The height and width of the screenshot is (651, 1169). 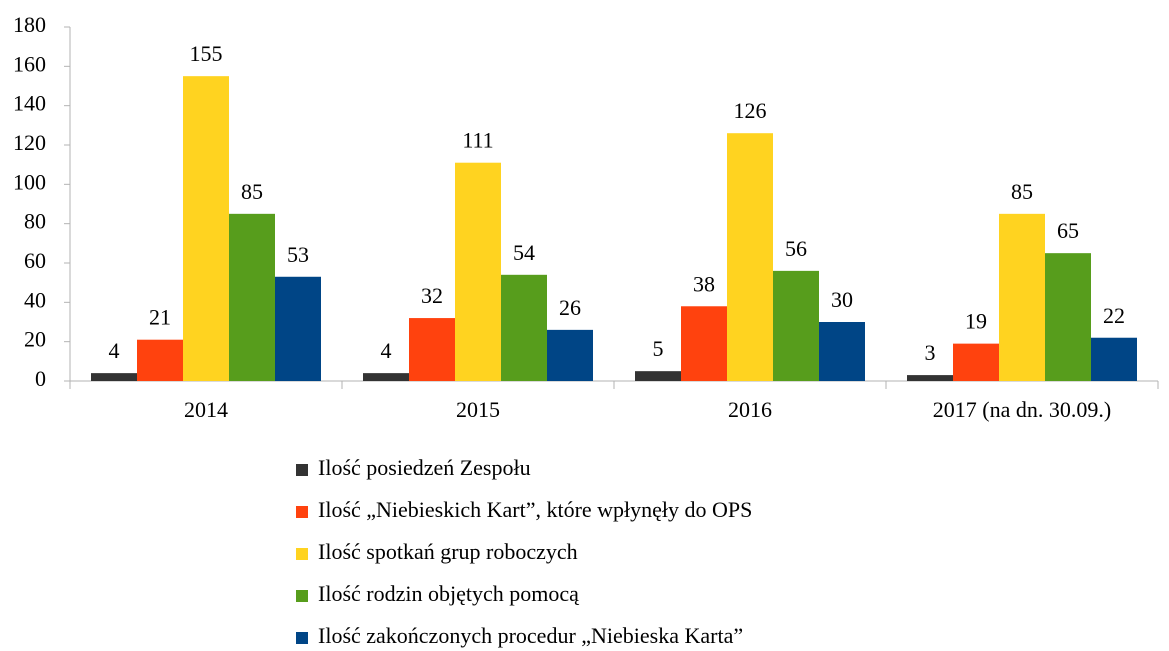 I want to click on data-label: 30, so click(x=842, y=299).